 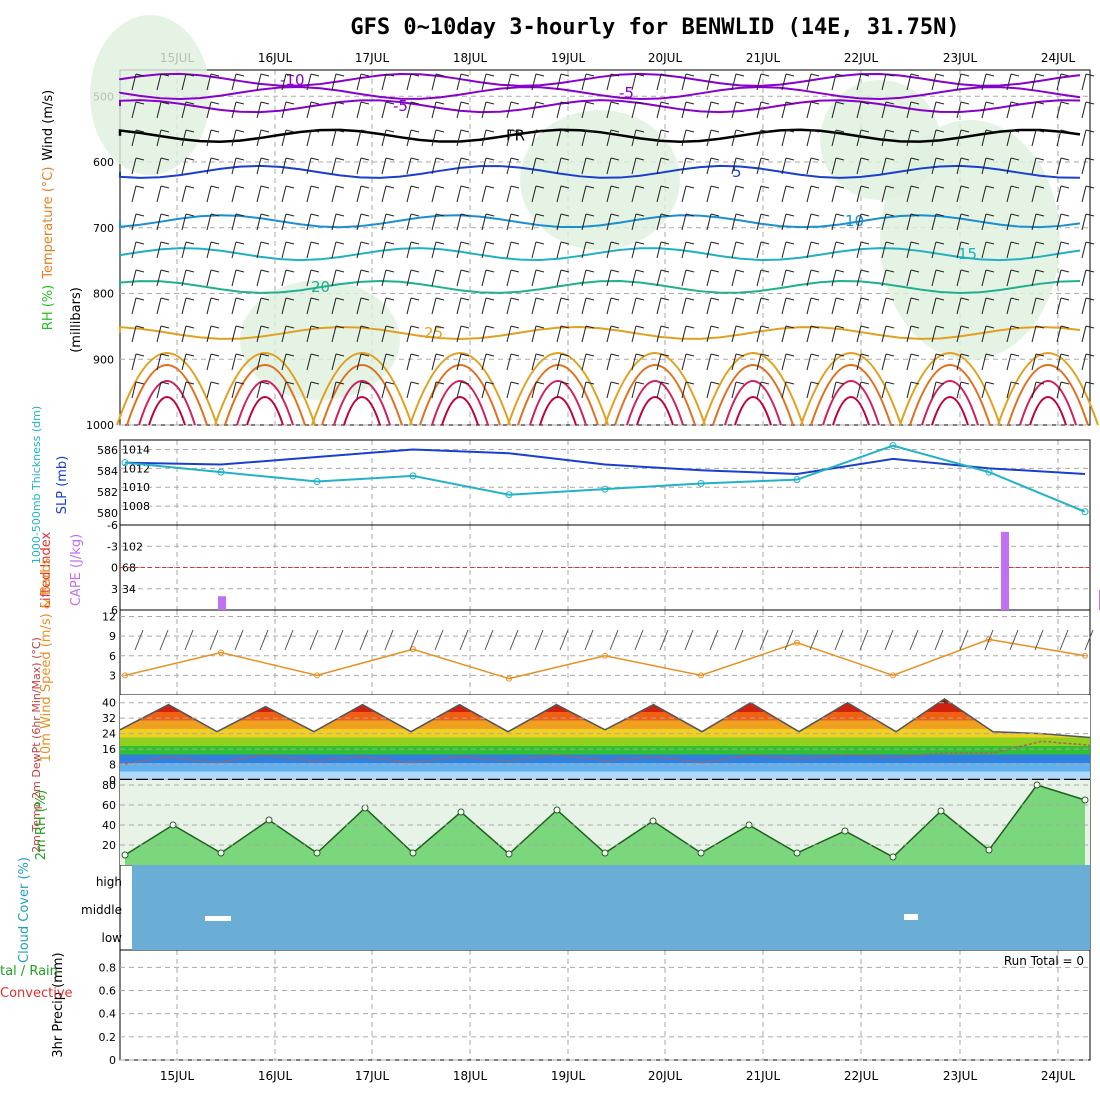 What do you see at coordinates (797, 480) in the screenshot?
I see `thickness-marker` at bounding box center [797, 480].